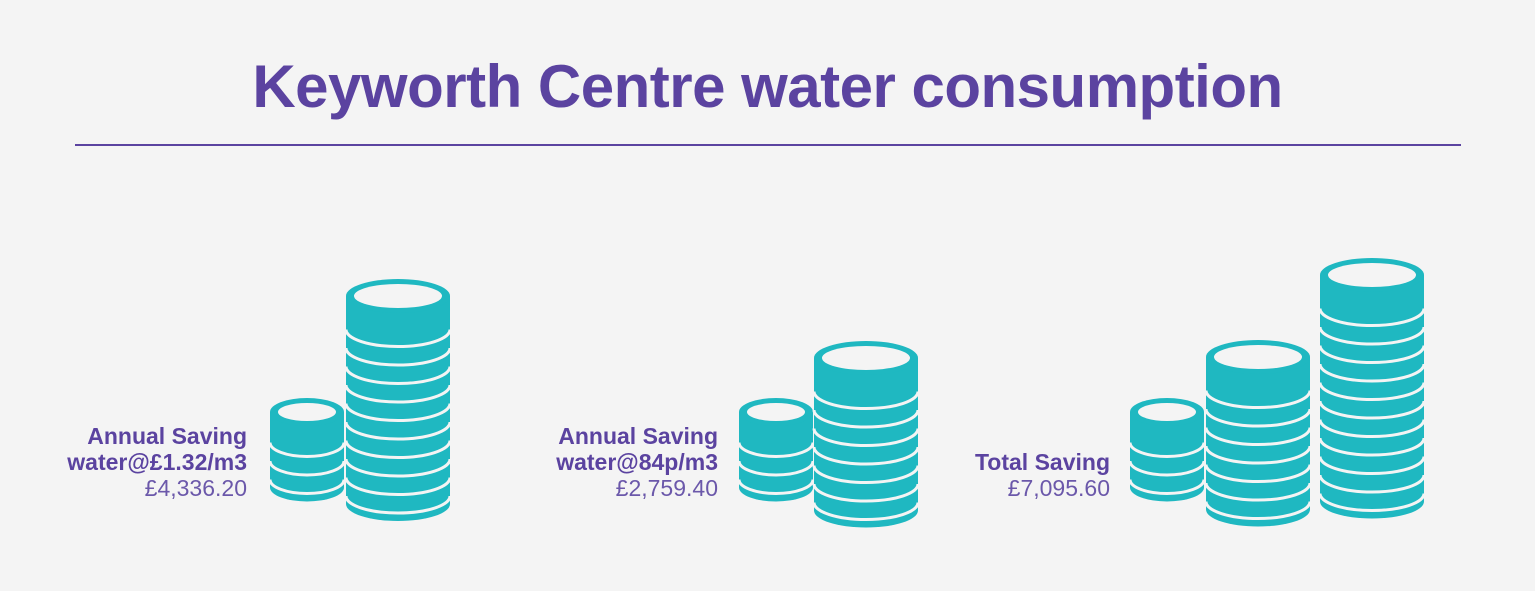 This screenshot has width=1535, height=591. I want to click on page-title: Keyworth Centre water consumption, so click(767, 86).